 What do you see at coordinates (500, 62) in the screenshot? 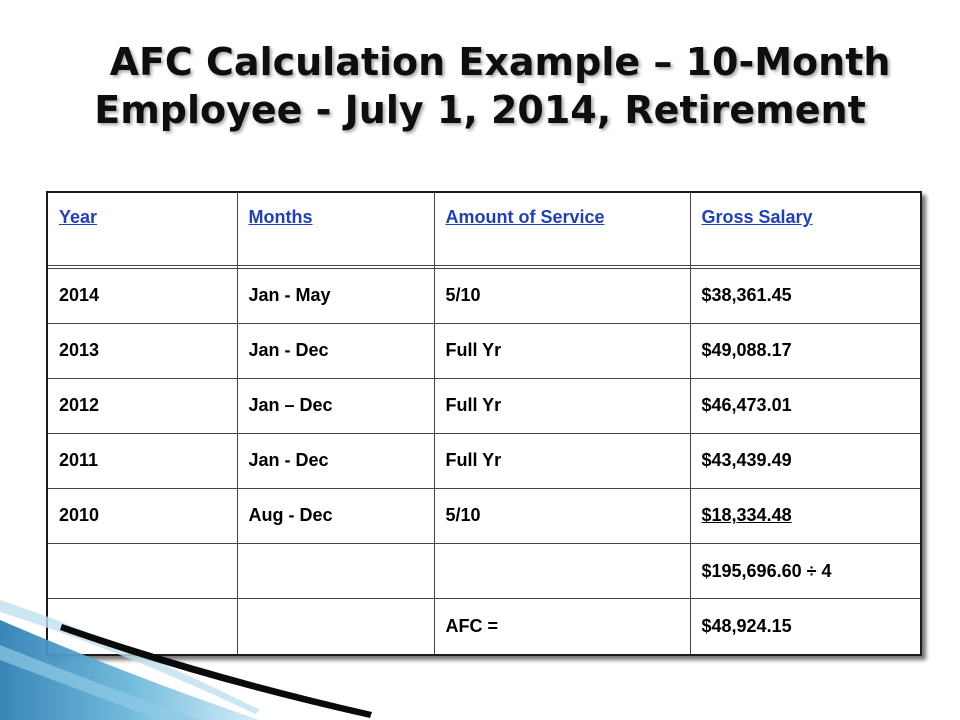
I see `slide-title-line-1: AFC Calculation Example – 10-Month` at bounding box center [500, 62].